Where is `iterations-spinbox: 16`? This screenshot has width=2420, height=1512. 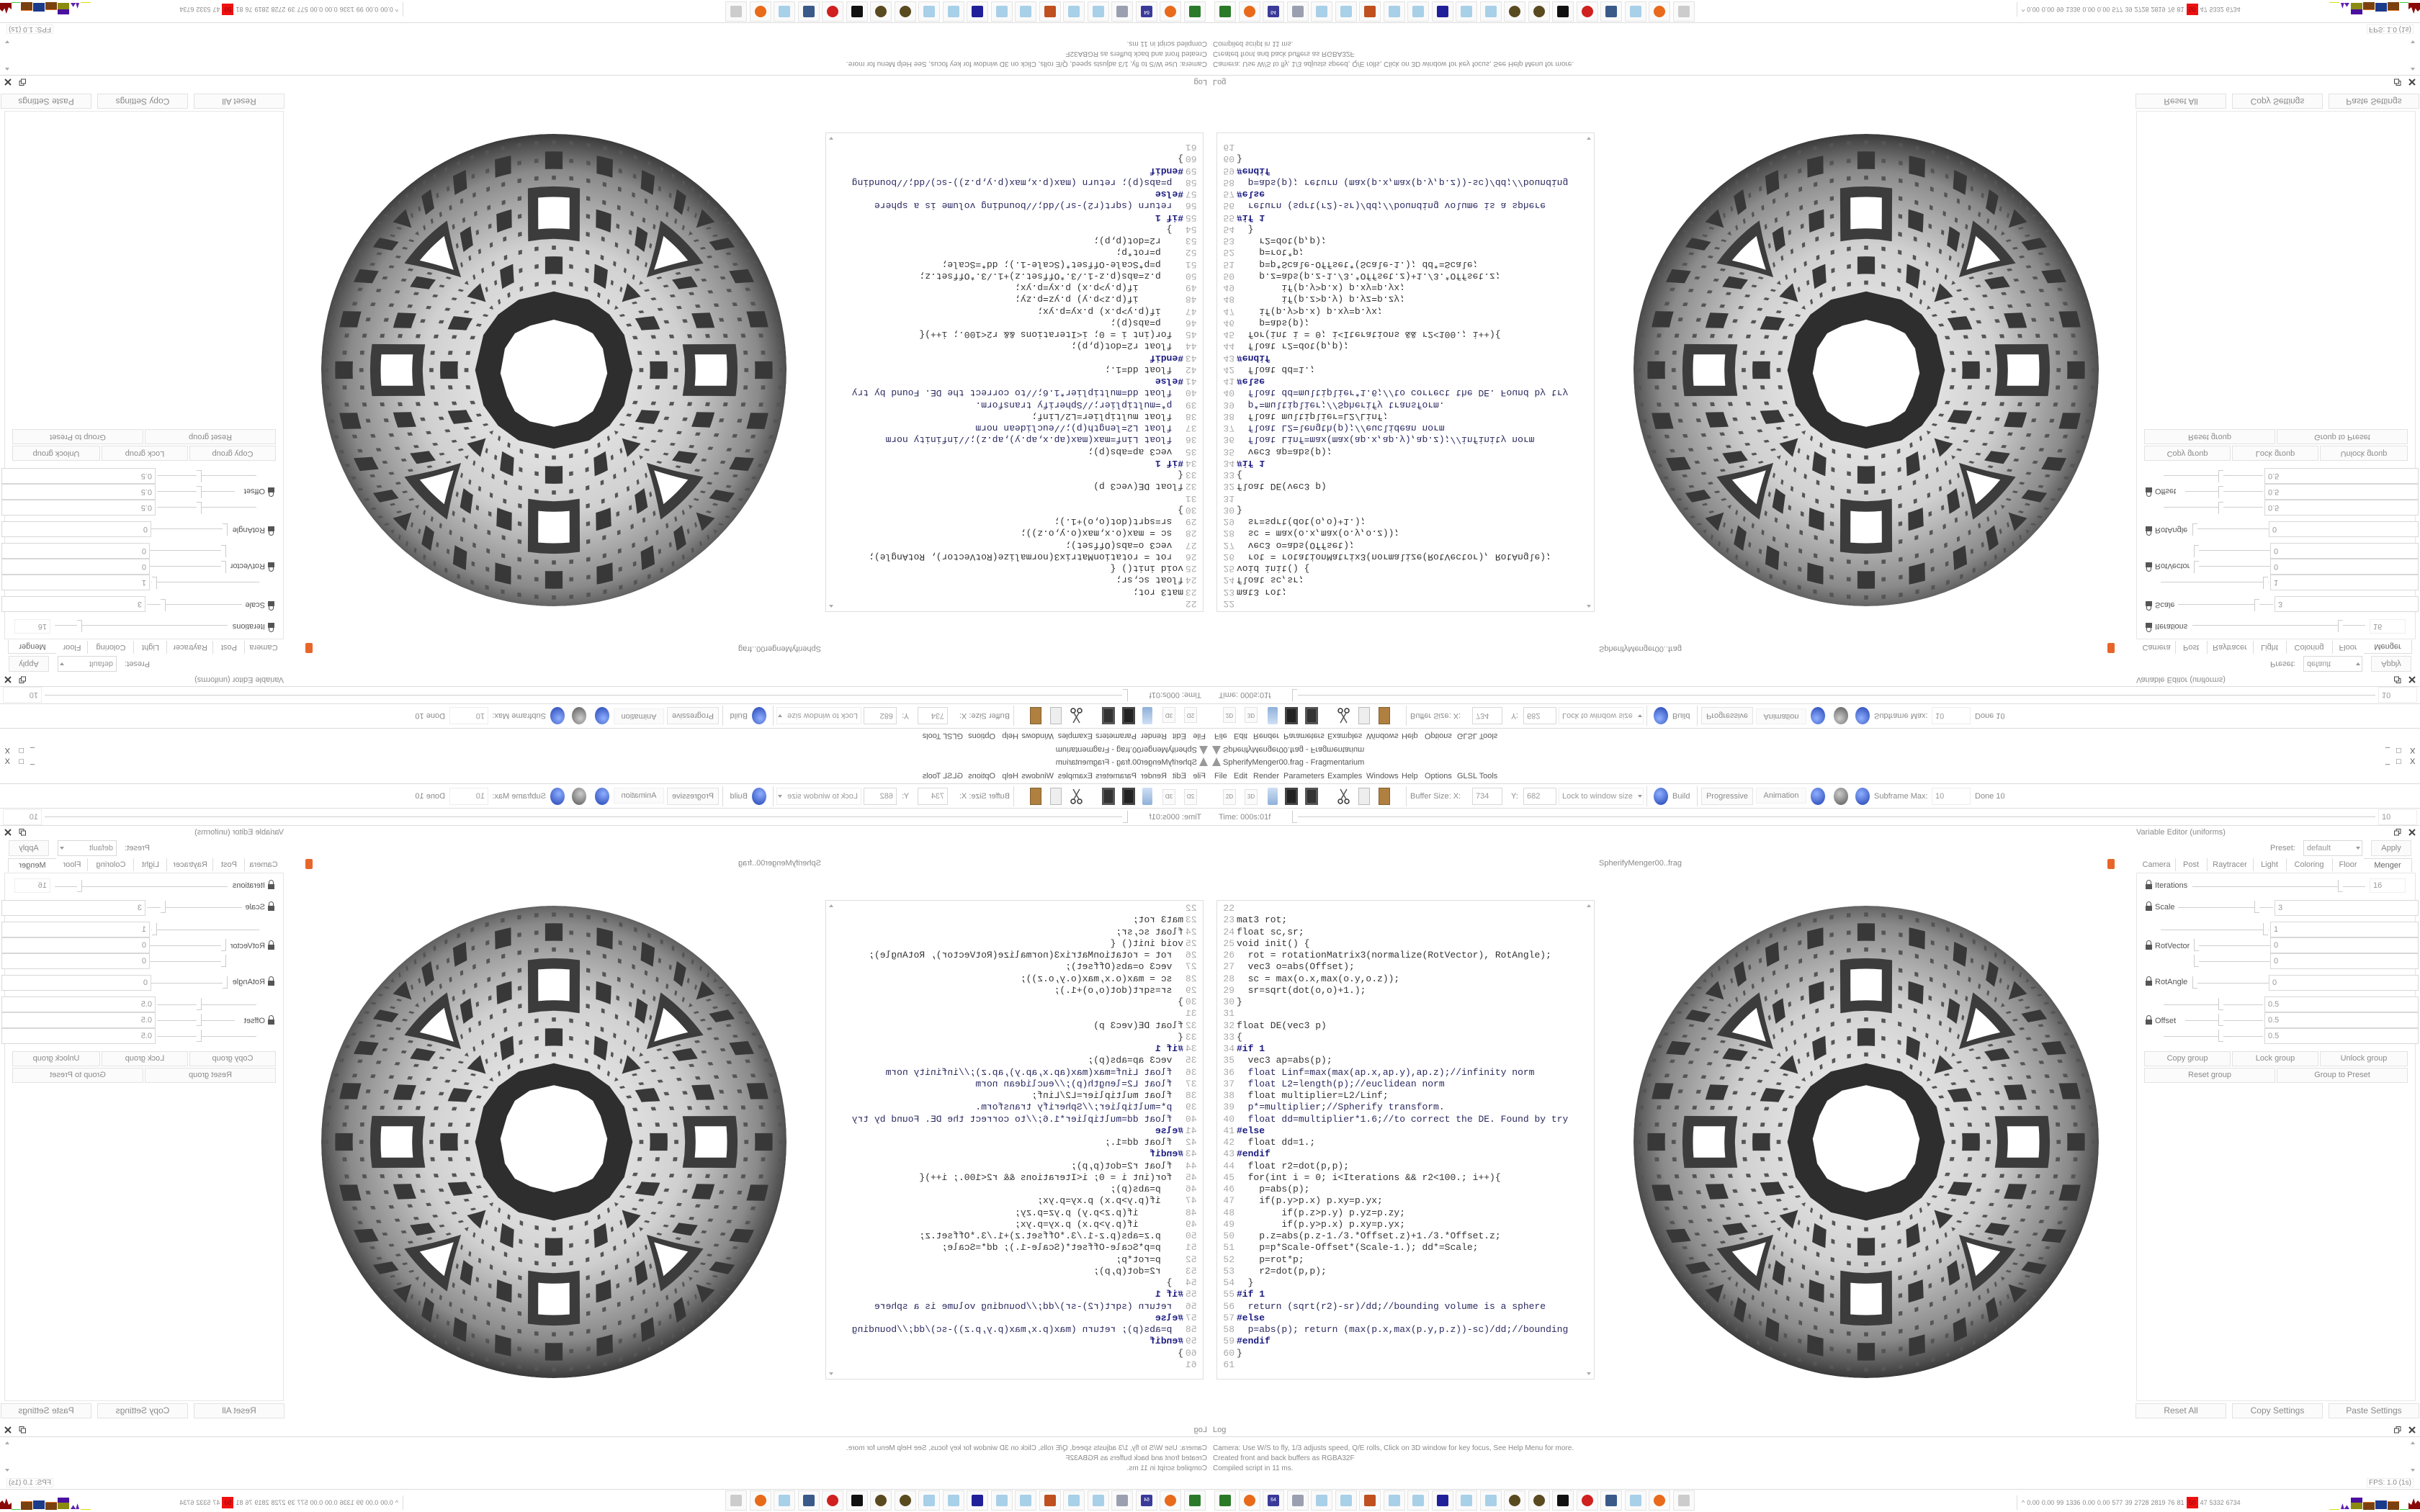
iterations-spinbox: 16 is located at coordinates (32, 626).